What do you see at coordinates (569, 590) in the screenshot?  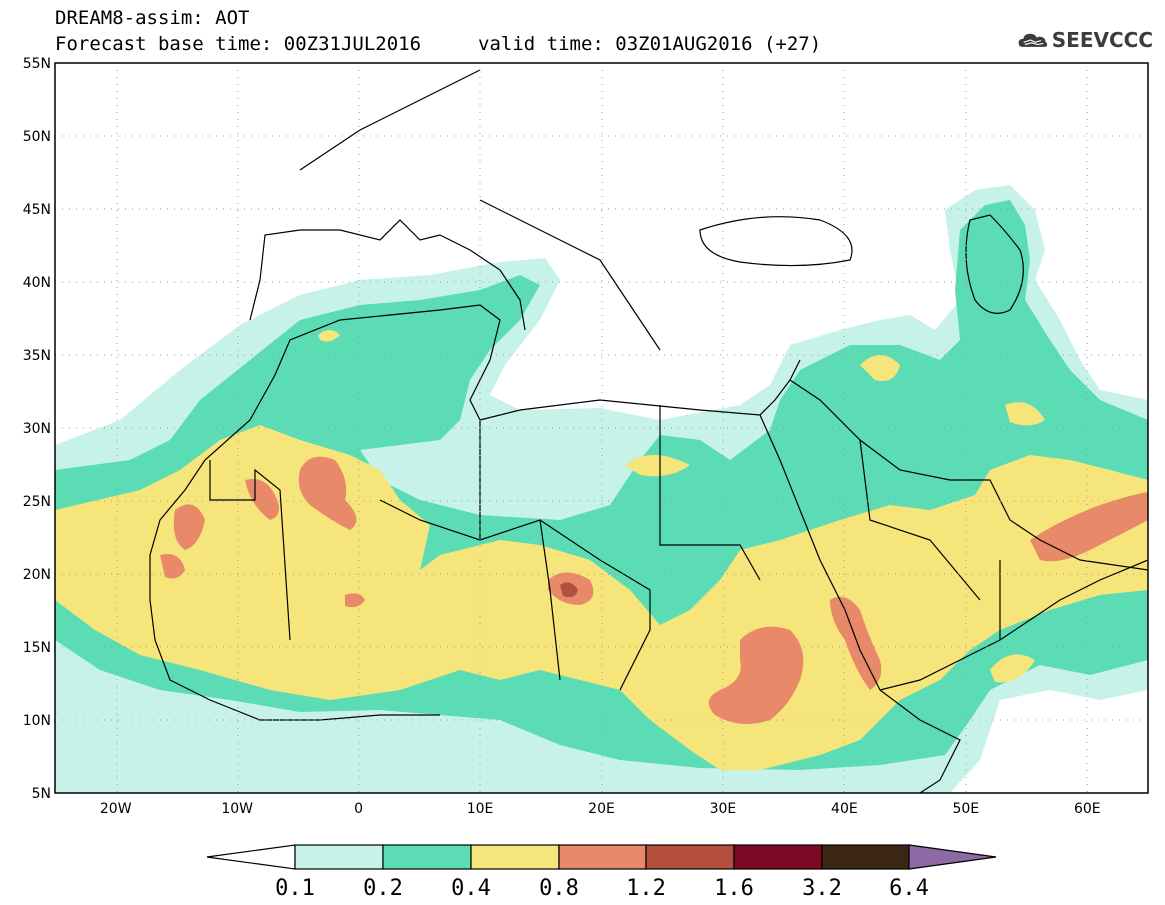 I see `aot-contour-1.2` at bounding box center [569, 590].